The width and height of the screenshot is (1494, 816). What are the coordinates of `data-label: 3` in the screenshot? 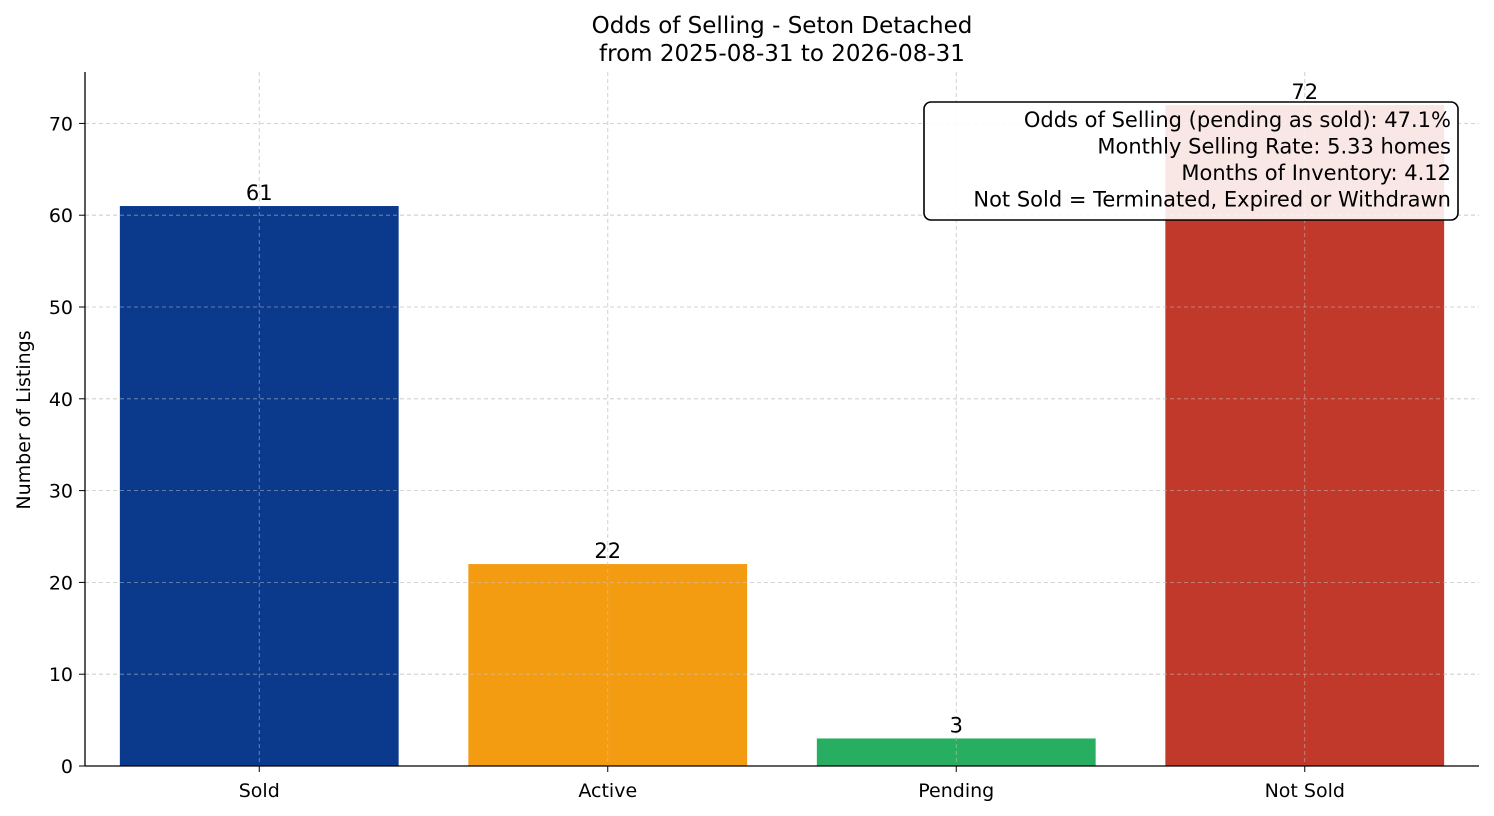 It's located at (956, 725).